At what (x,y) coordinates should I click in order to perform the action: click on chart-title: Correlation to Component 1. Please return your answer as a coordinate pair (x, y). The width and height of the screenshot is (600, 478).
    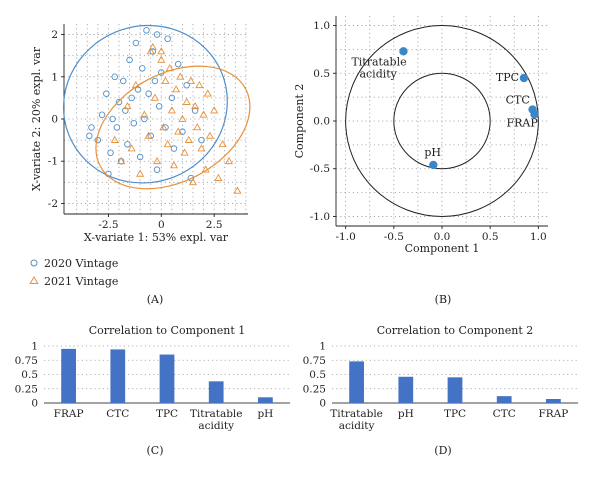
    Looking at the image, I should click on (167, 330).